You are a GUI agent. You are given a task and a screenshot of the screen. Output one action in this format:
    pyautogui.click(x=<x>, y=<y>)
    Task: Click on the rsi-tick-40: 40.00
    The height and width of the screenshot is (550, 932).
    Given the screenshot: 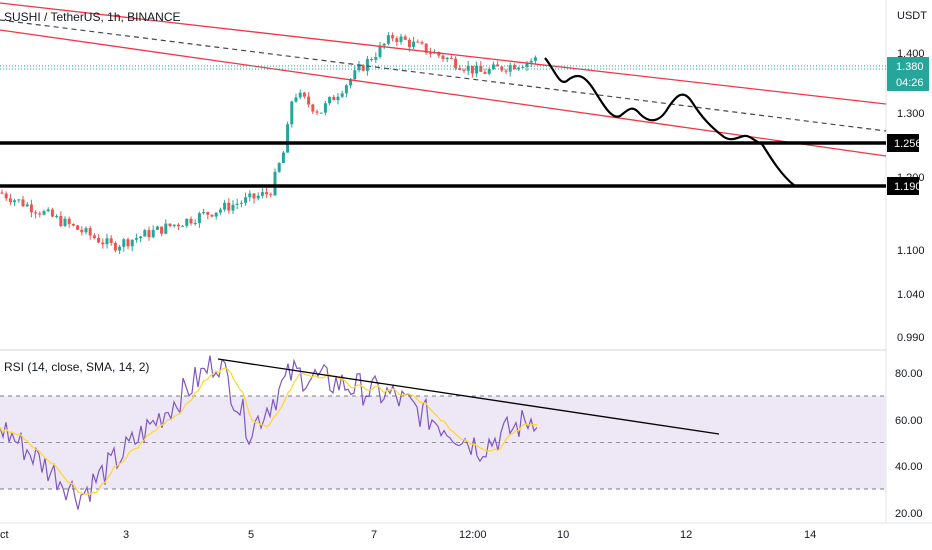 What is the action you would take?
    pyautogui.click(x=909, y=467)
    